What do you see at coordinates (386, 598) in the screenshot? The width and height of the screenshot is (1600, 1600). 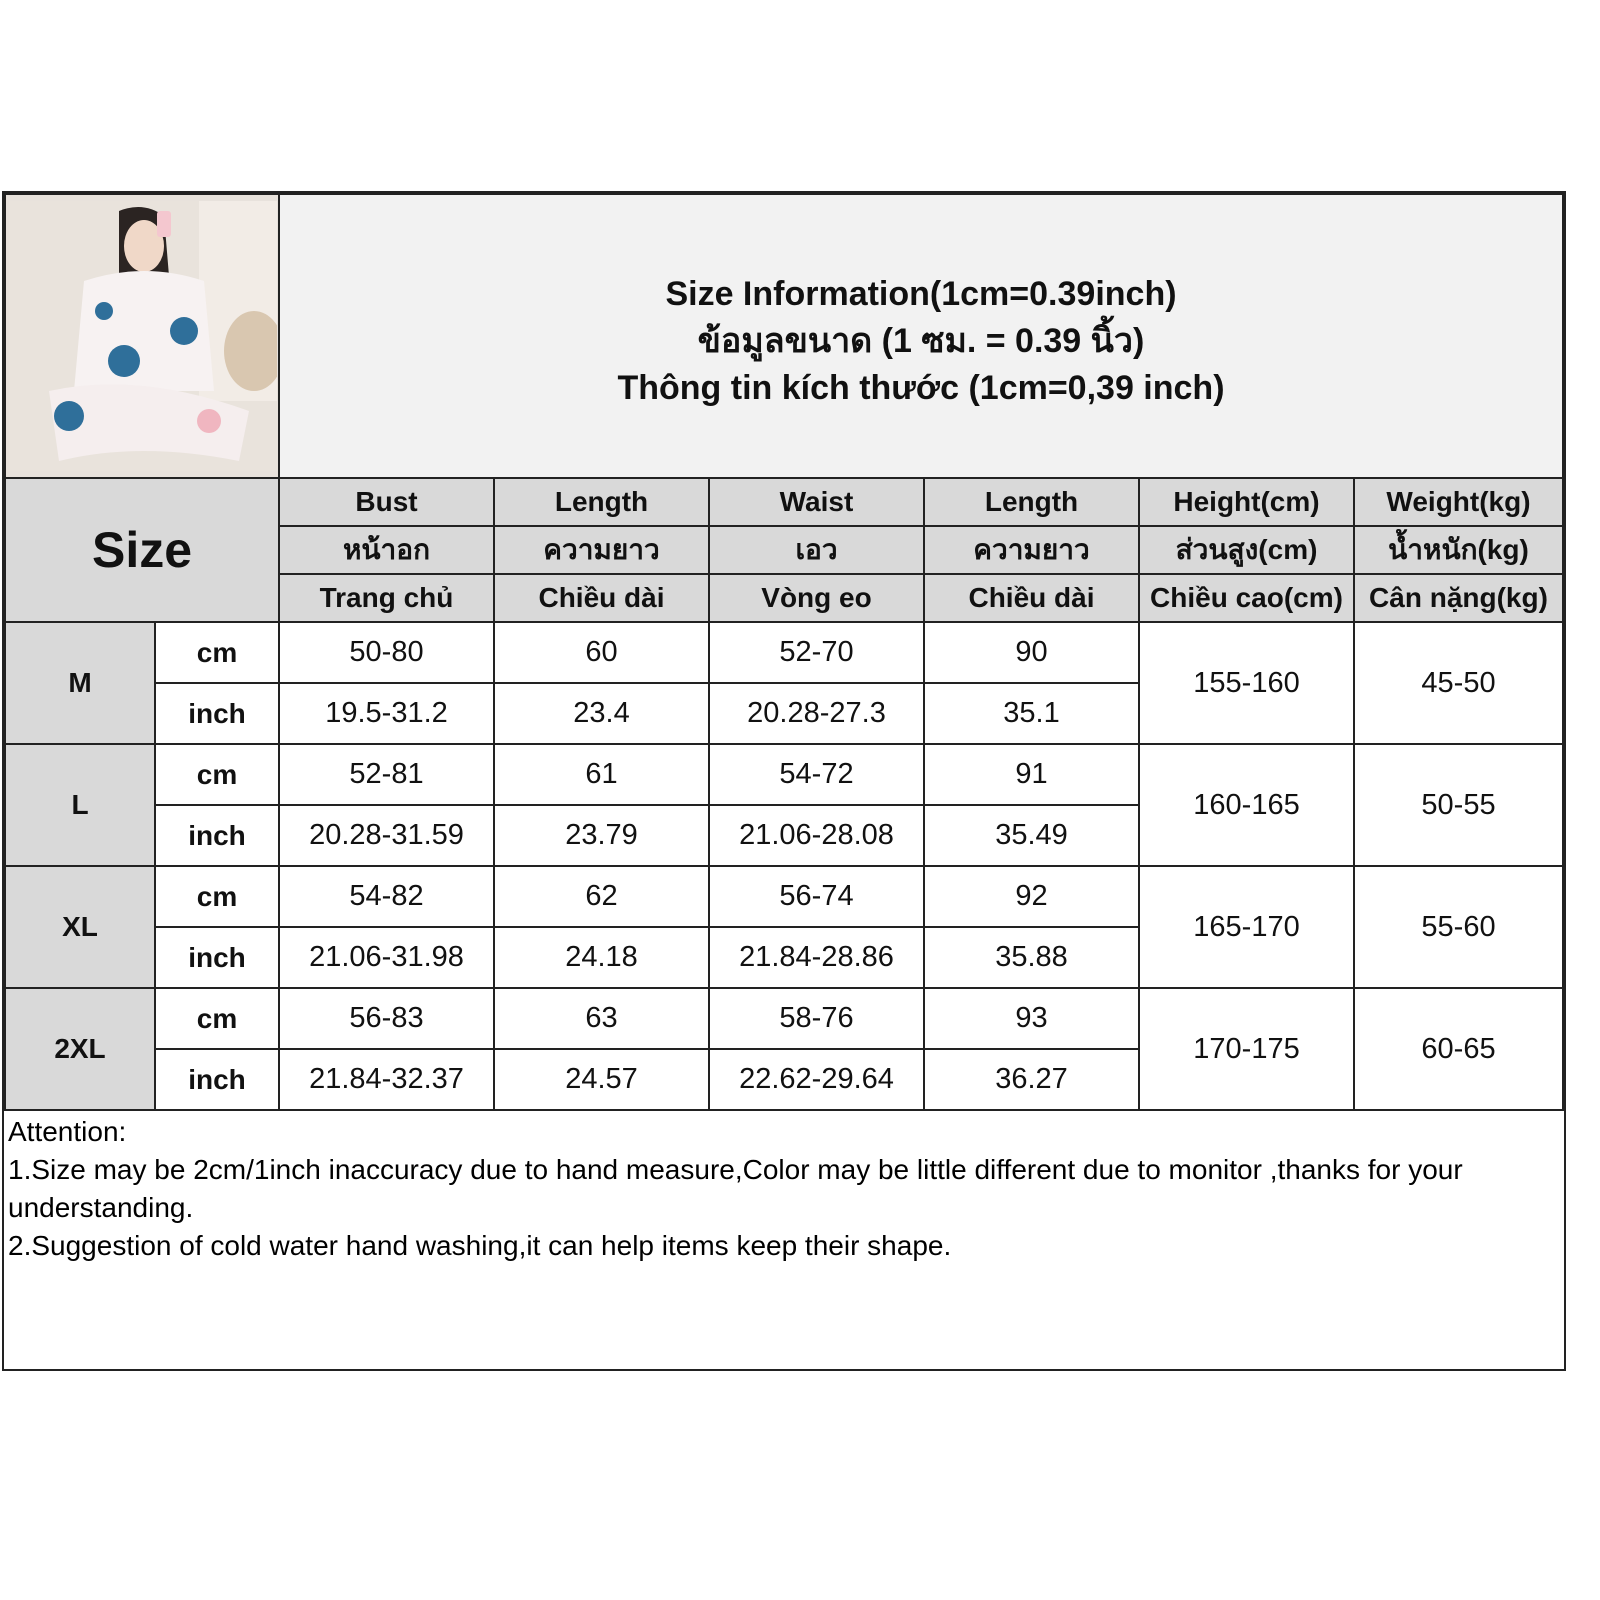 I see `column-header-vi: Trang chủ` at bounding box center [386, 598].